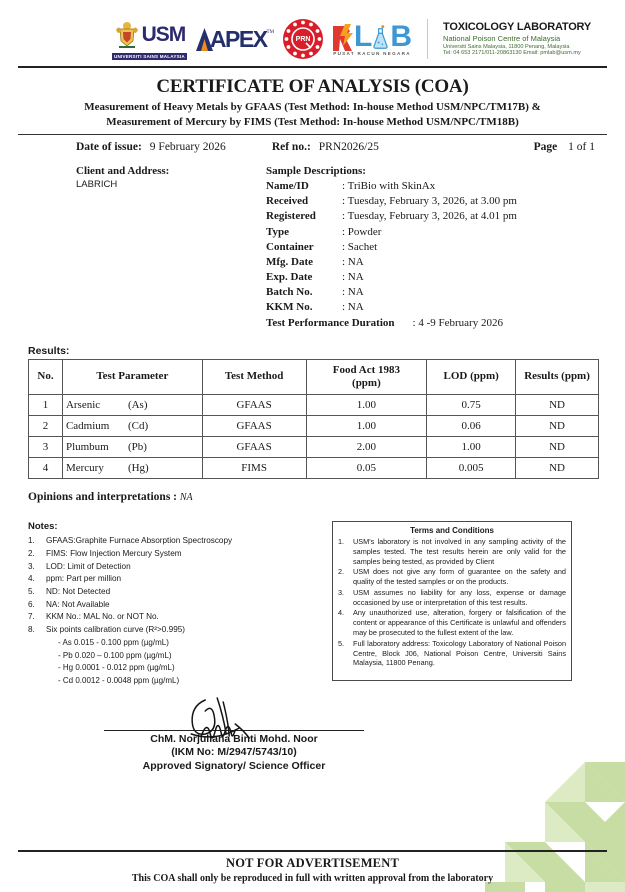 The image size is (625, 892). I want to click on sample-row: Exp. Date : NA, so click(436, 277).